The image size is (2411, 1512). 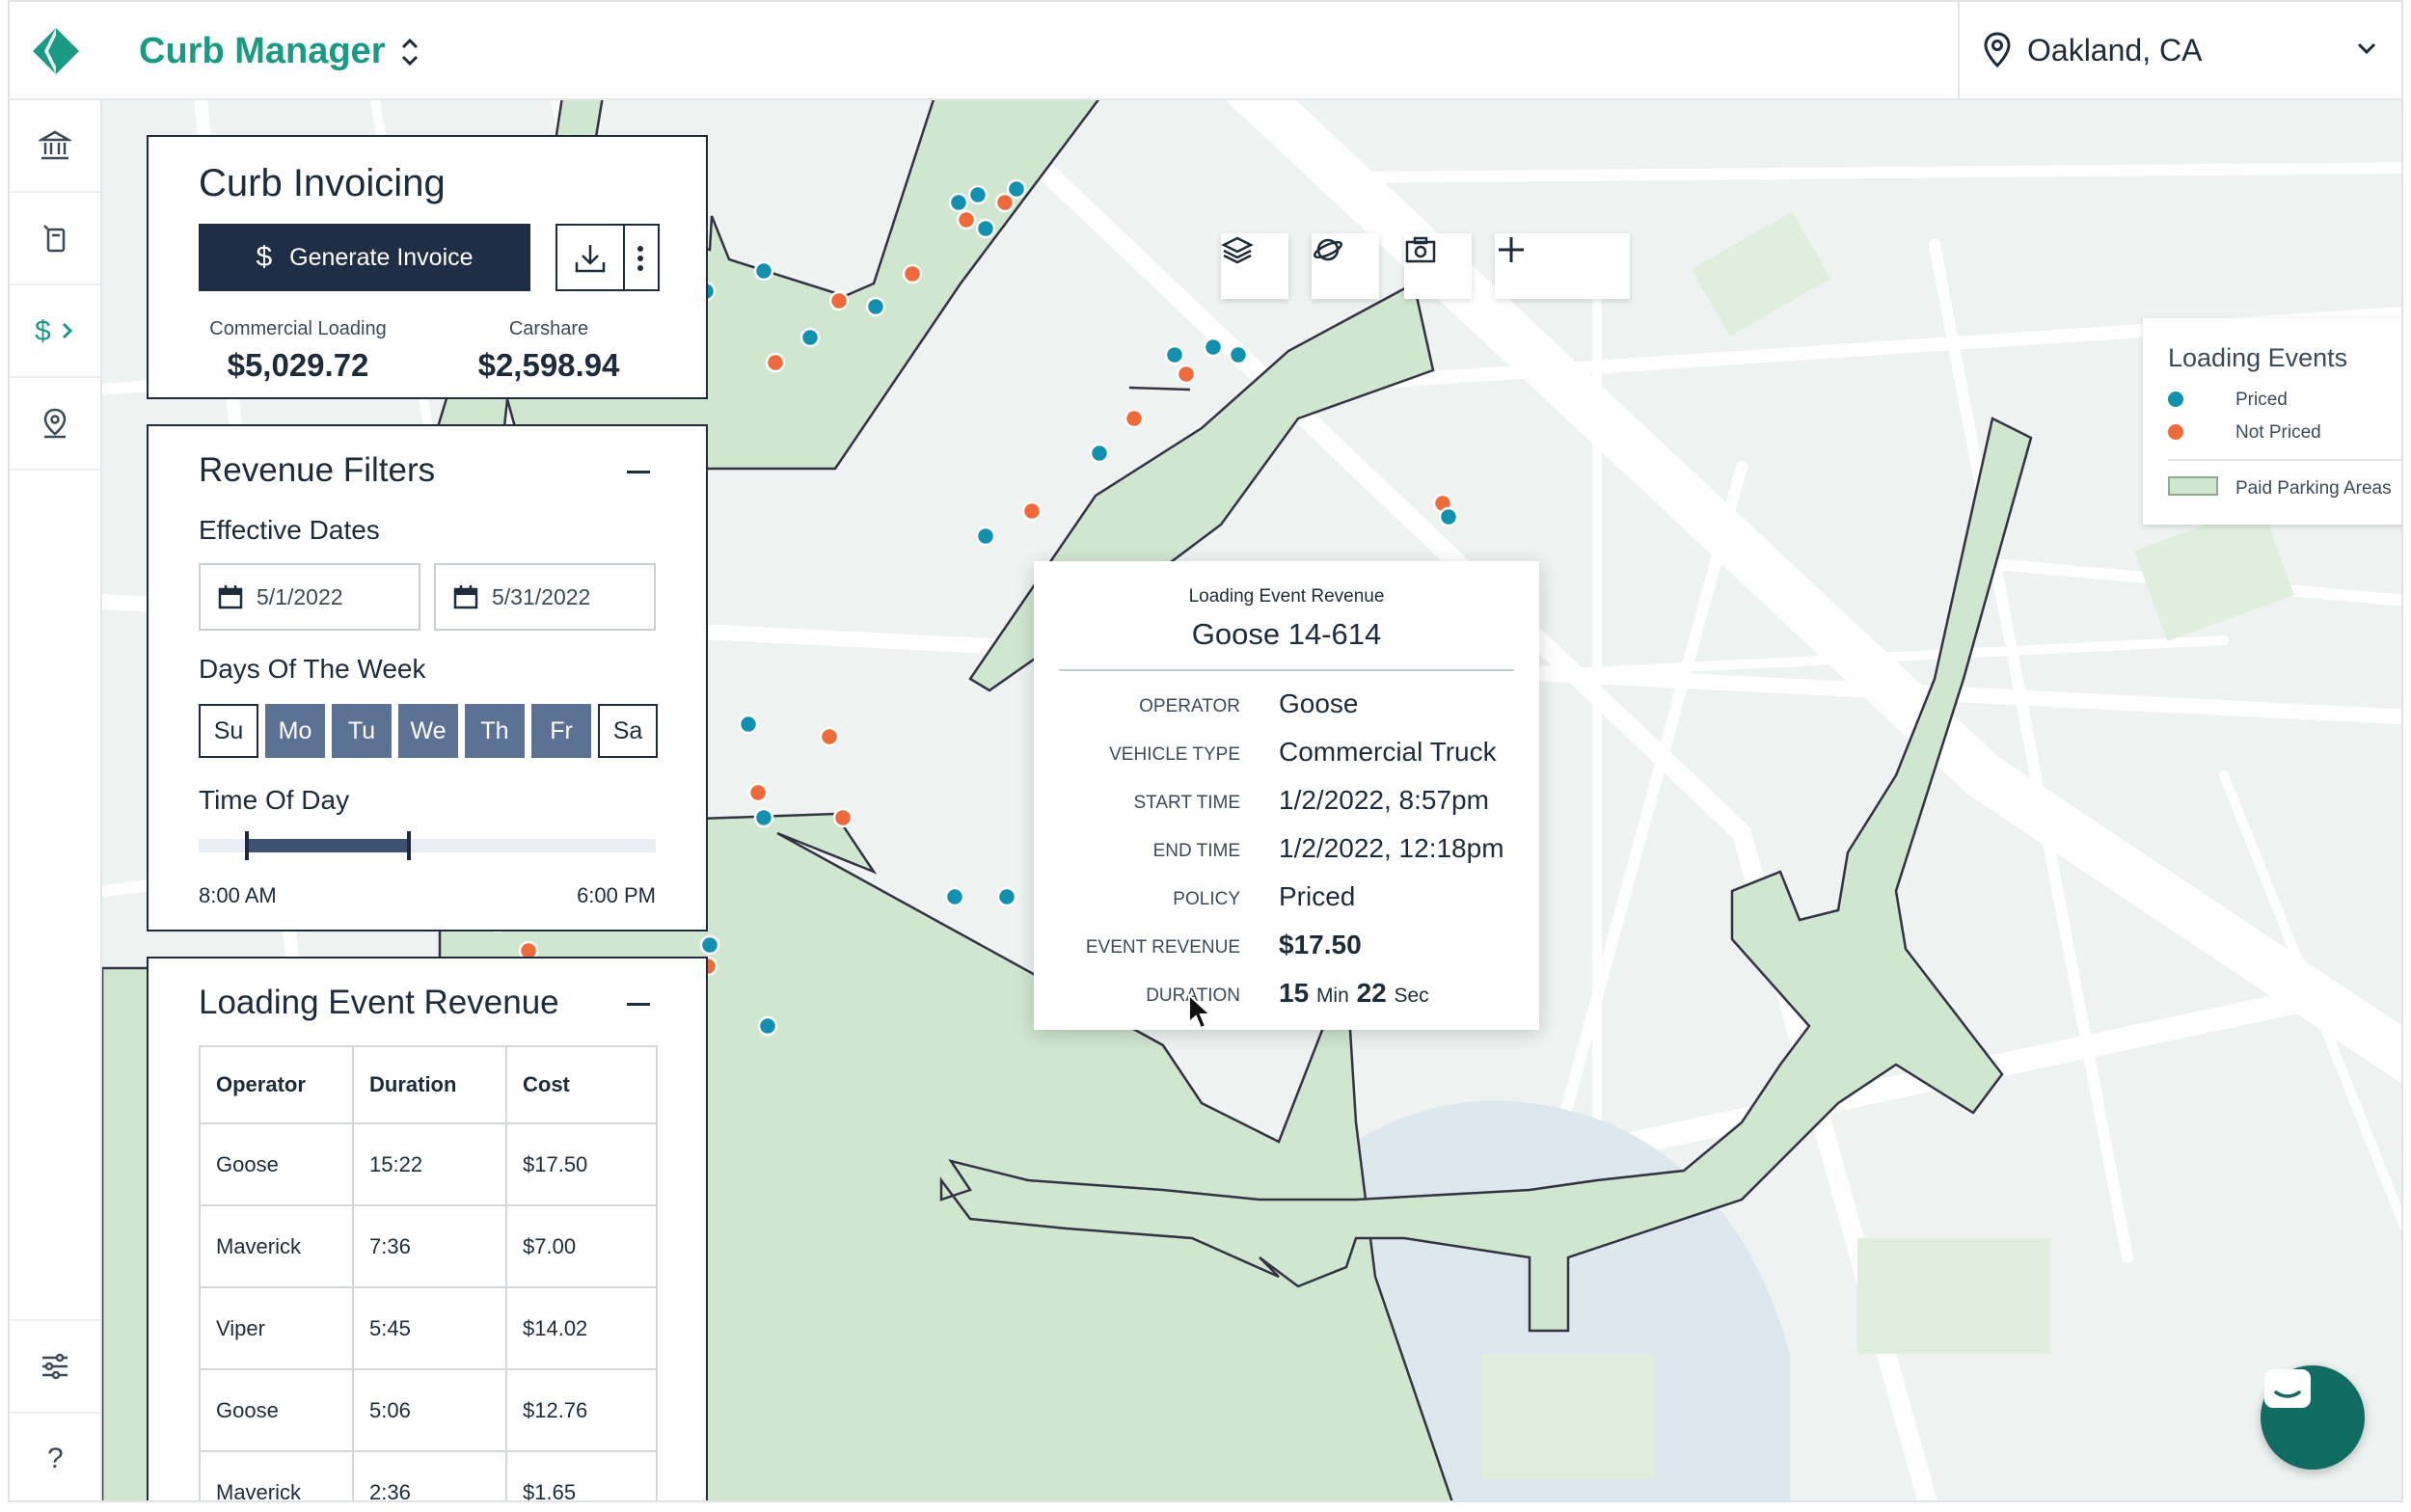 I want to click on legend-title: Loading Events, so click(x=2258, y=357).